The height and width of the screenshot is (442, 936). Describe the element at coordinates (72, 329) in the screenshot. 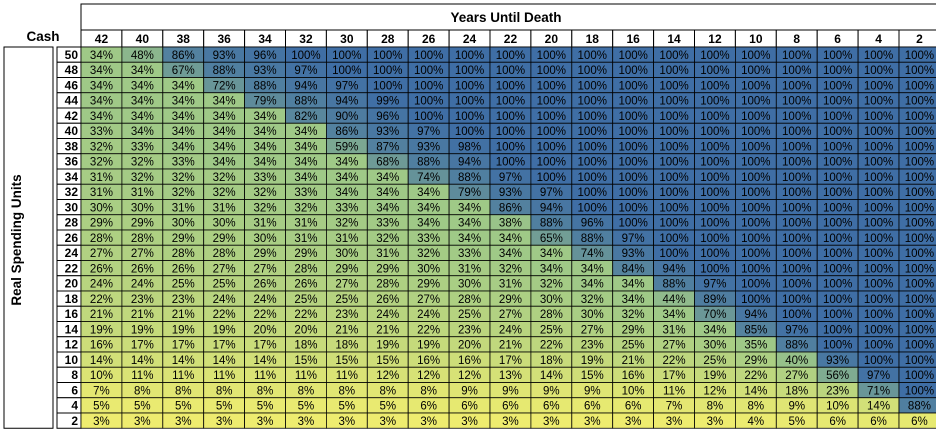

I see `y-tick-label: 14` at that location.